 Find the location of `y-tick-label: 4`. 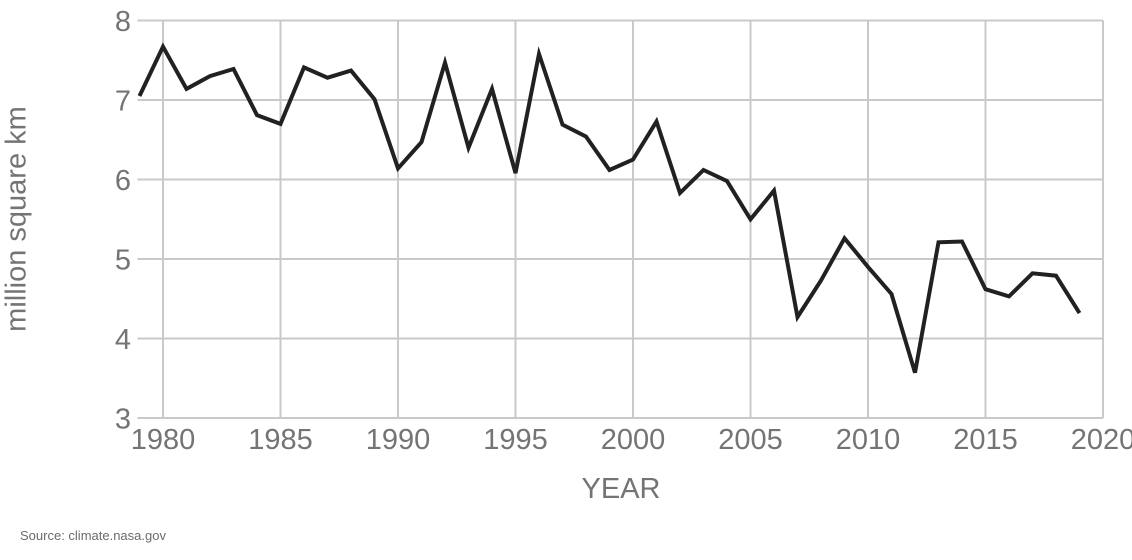

y-tick-label: 4 is located at coordinates (123, 340).